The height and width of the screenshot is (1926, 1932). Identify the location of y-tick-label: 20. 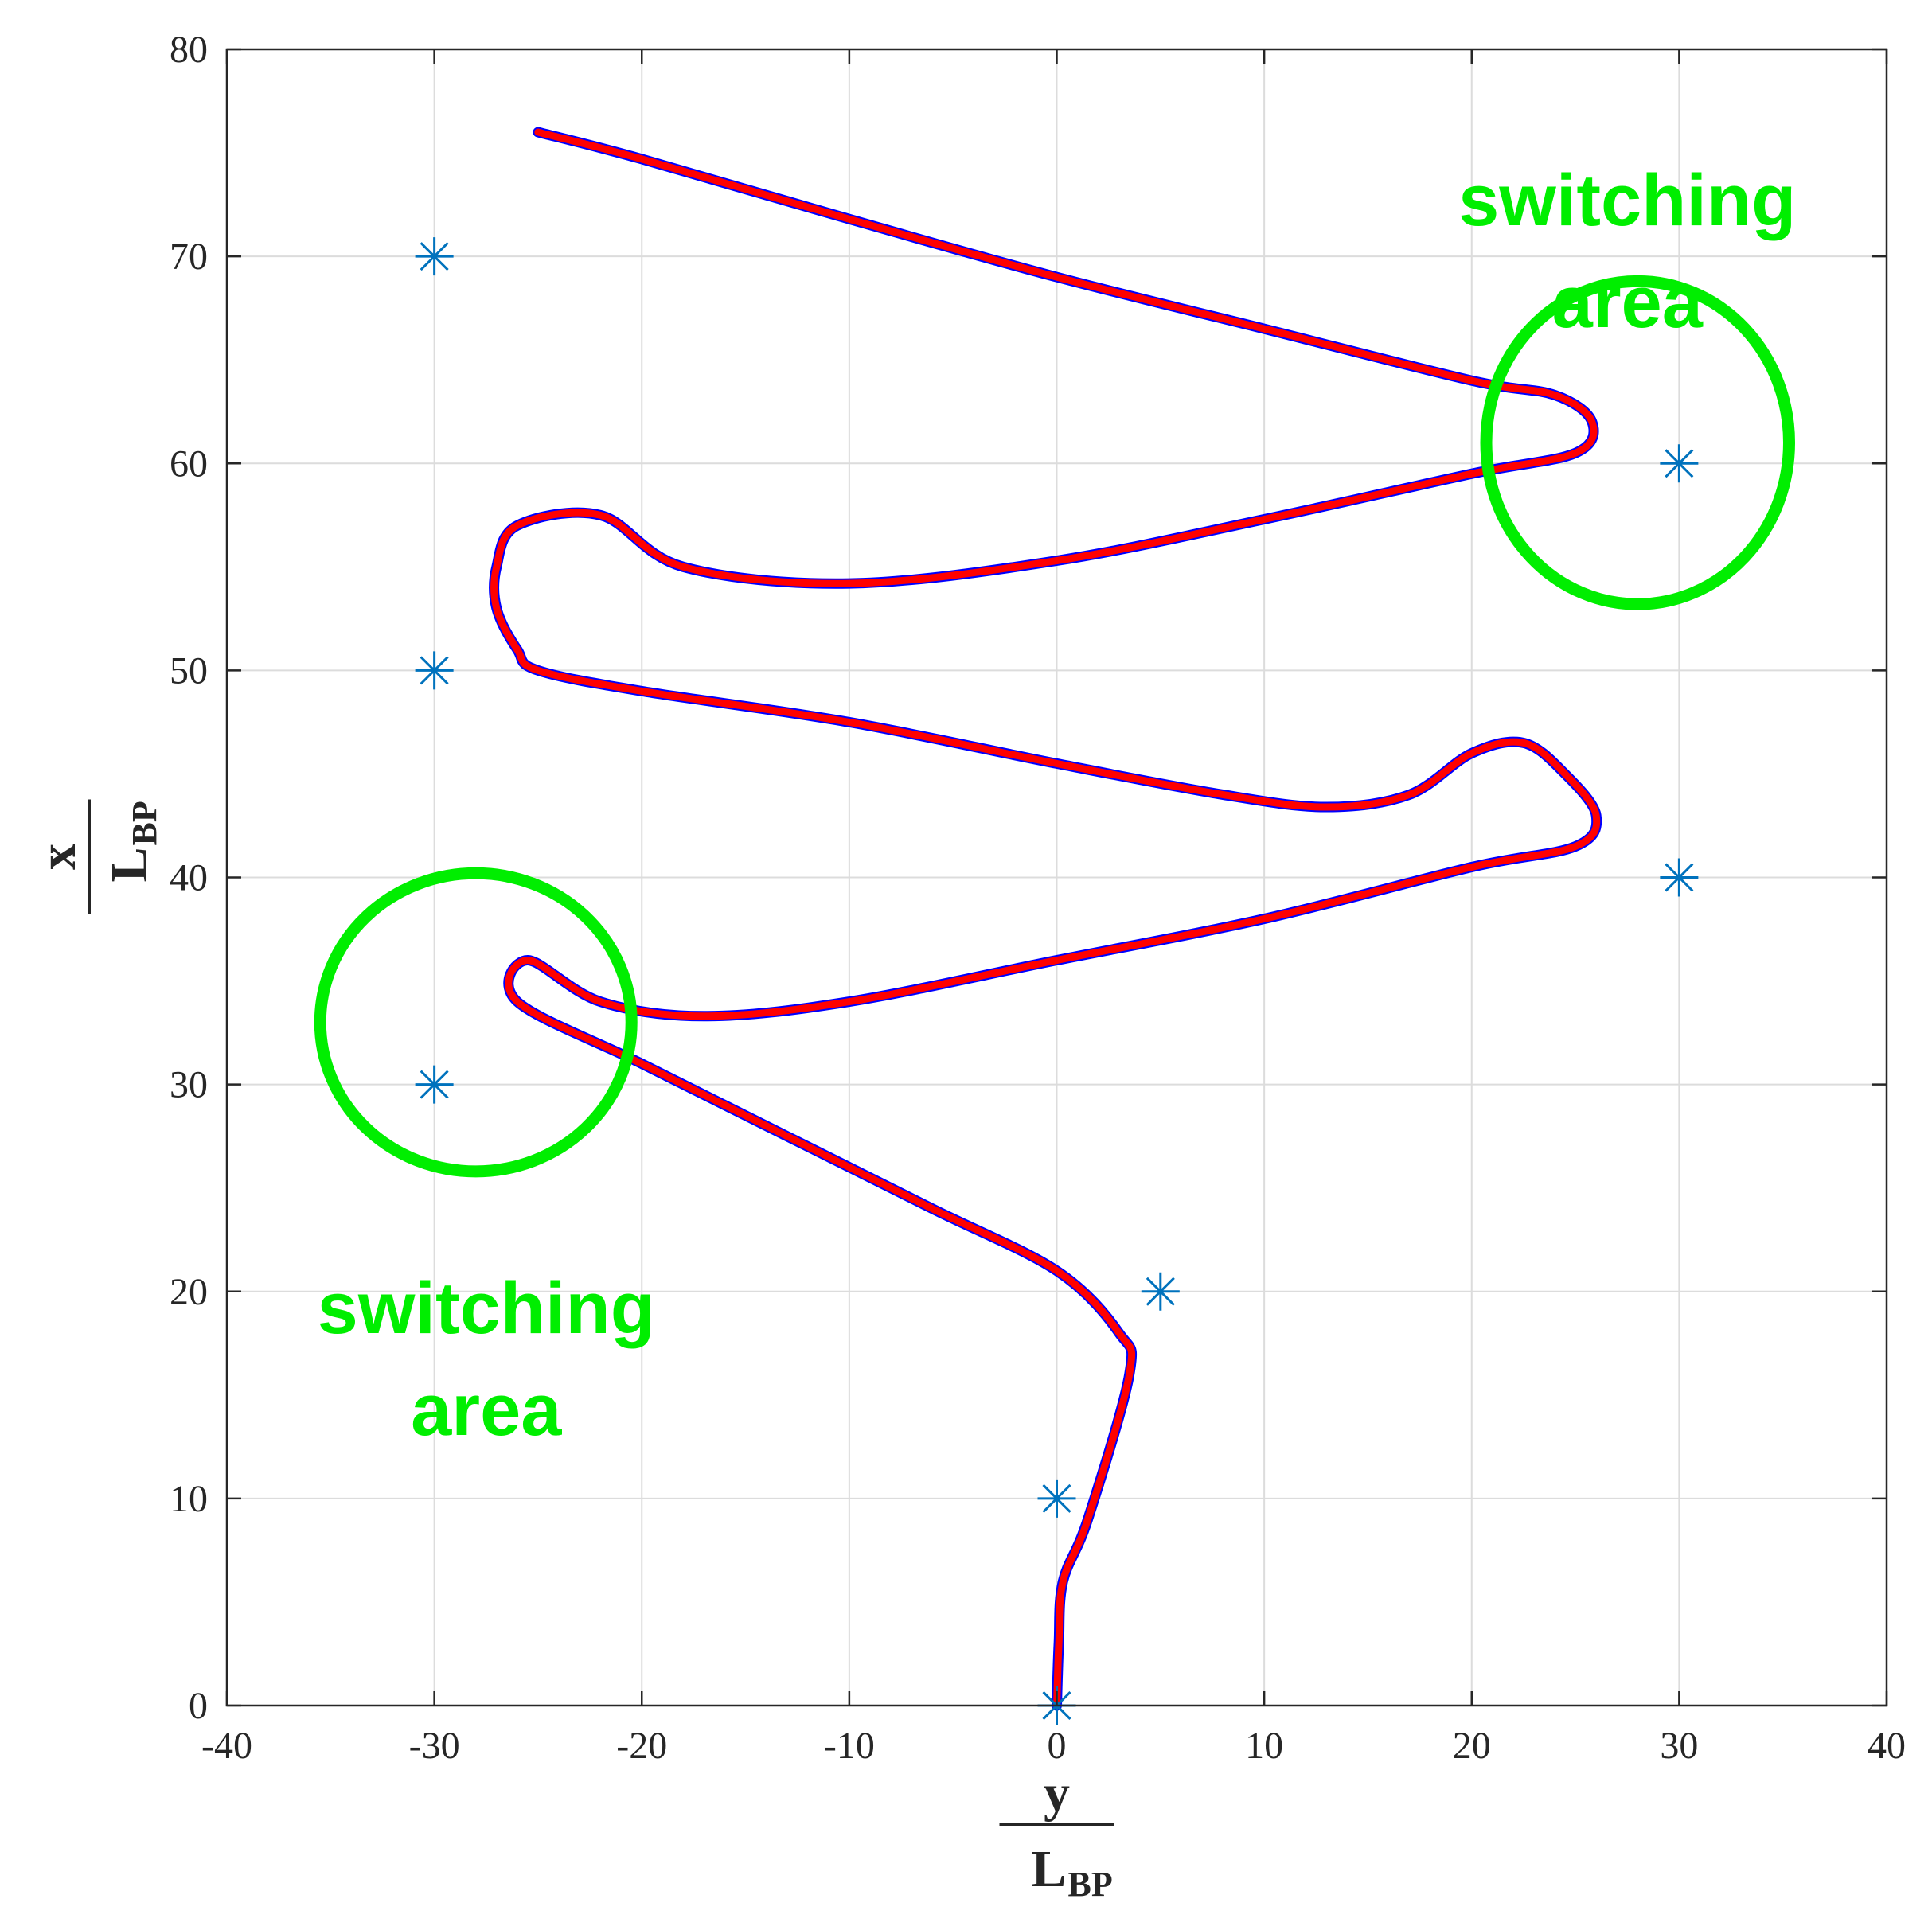
(189, 1292).